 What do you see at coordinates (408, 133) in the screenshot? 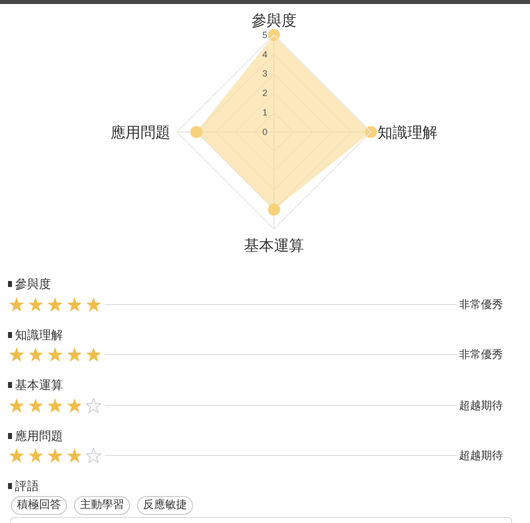
I see `spoke-label: 知識理解` at bounding box center [408, 133].